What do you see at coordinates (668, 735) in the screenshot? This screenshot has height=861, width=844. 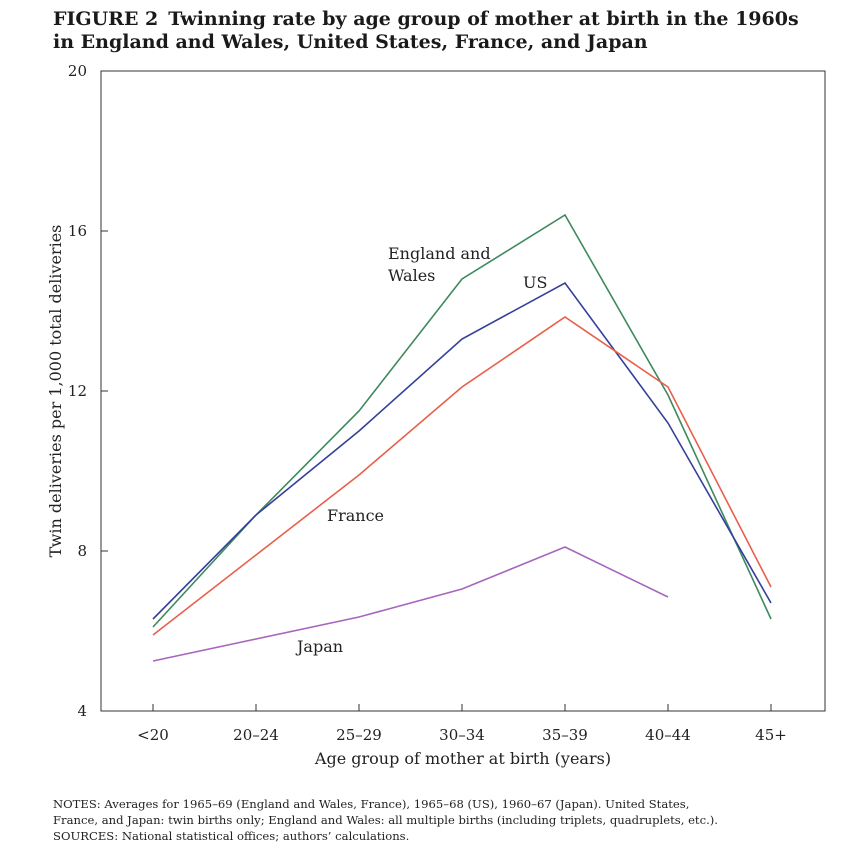 I see `x-tick-label: 40–44` at bounding box center [668, 735].